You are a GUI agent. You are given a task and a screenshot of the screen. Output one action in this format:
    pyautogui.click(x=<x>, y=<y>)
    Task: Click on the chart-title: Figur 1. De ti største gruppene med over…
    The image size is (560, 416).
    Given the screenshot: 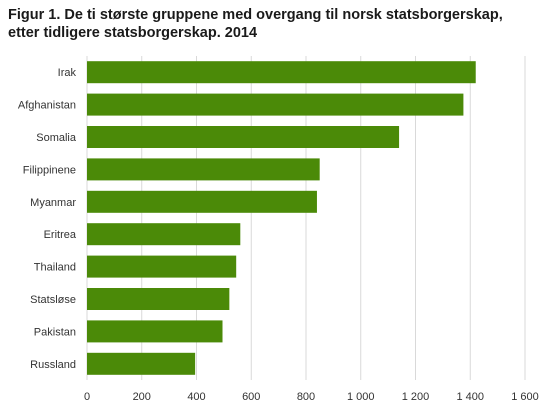 What is the action you would take?
    pyautogui.click(x=280, y=24)
    